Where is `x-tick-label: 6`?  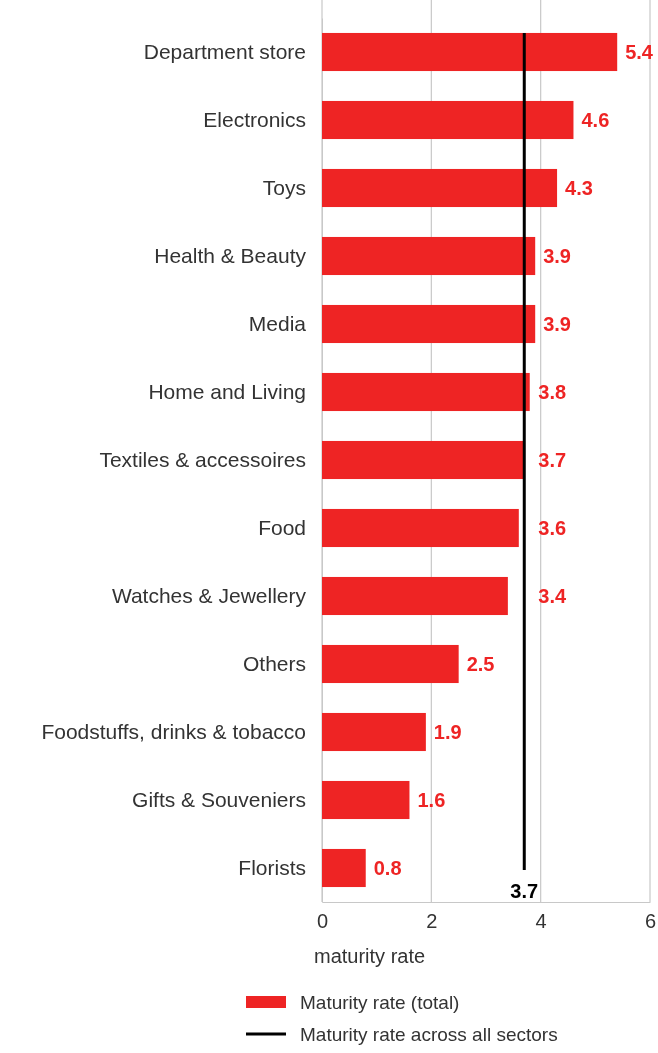
x-tick-label: 6 is located at coordinates (650, 921).